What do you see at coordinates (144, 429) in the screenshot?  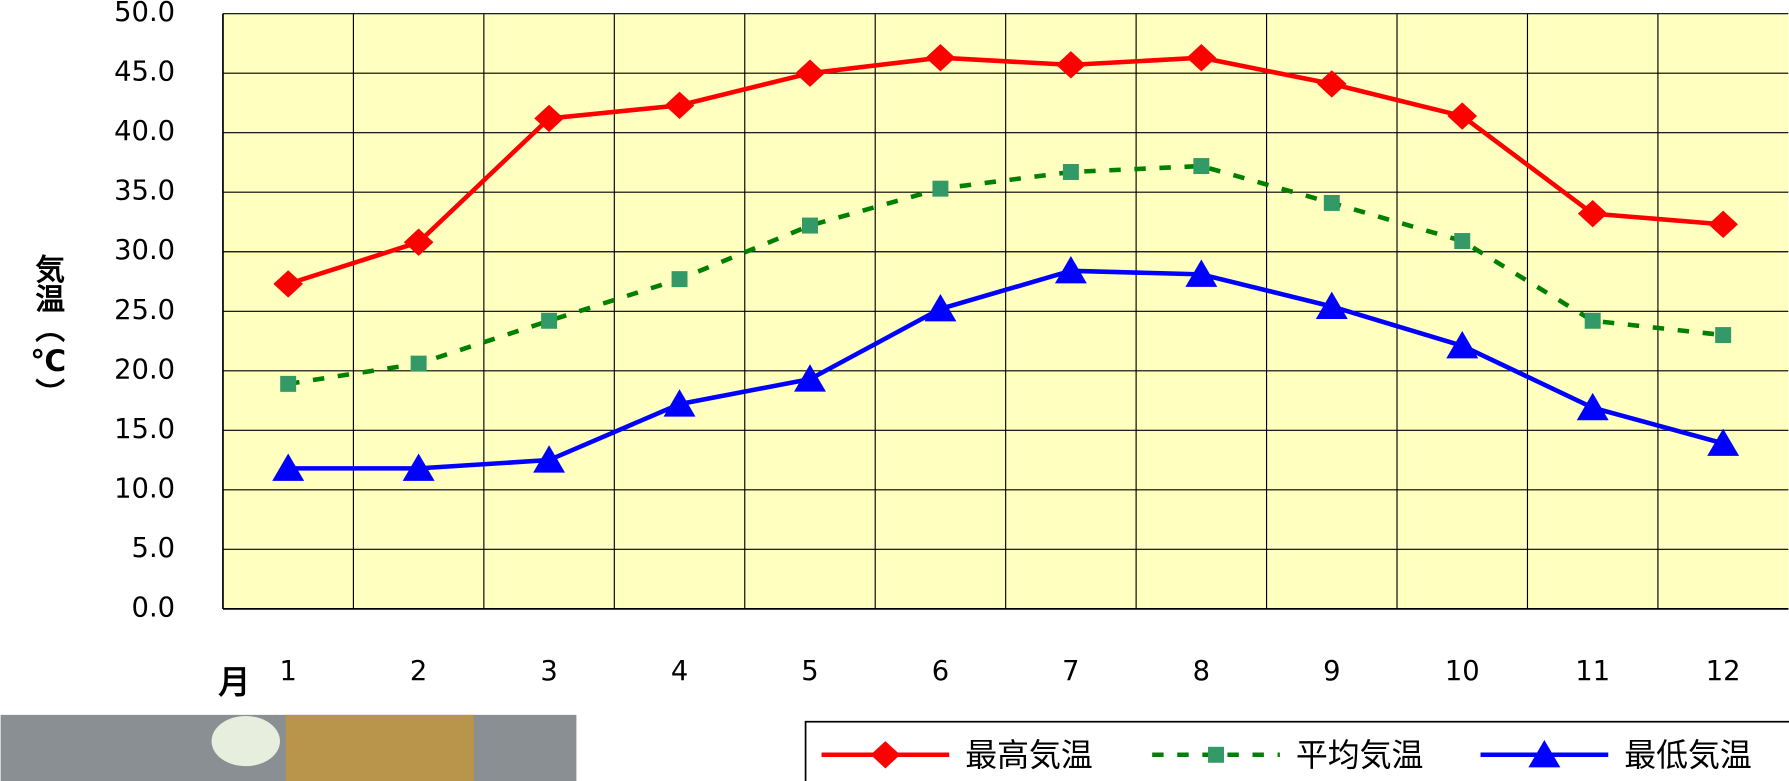 I see `y-tick-label: 15.0` at bounding box center [144, 429].